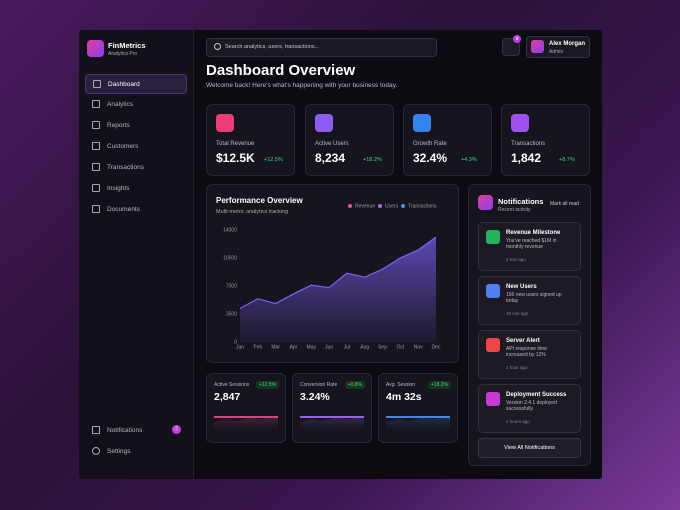 This screenshot has height=510, width=680. Describe the element at coordinates (372, 160) in the screenshot. I see `stat-change: +18.2%` at that location.